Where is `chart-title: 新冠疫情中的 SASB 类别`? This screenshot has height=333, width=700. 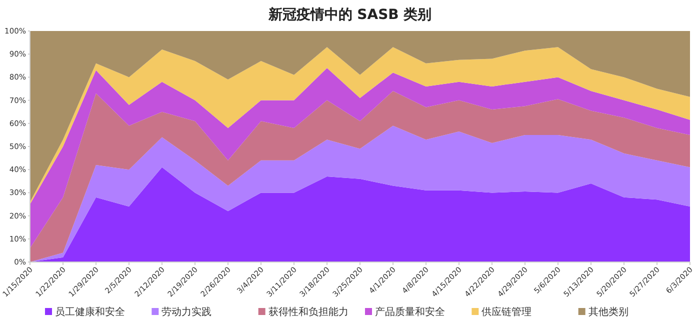
chart-title: 新冠疫情中的 SASB 类别 is located at coordinates (349, 14).